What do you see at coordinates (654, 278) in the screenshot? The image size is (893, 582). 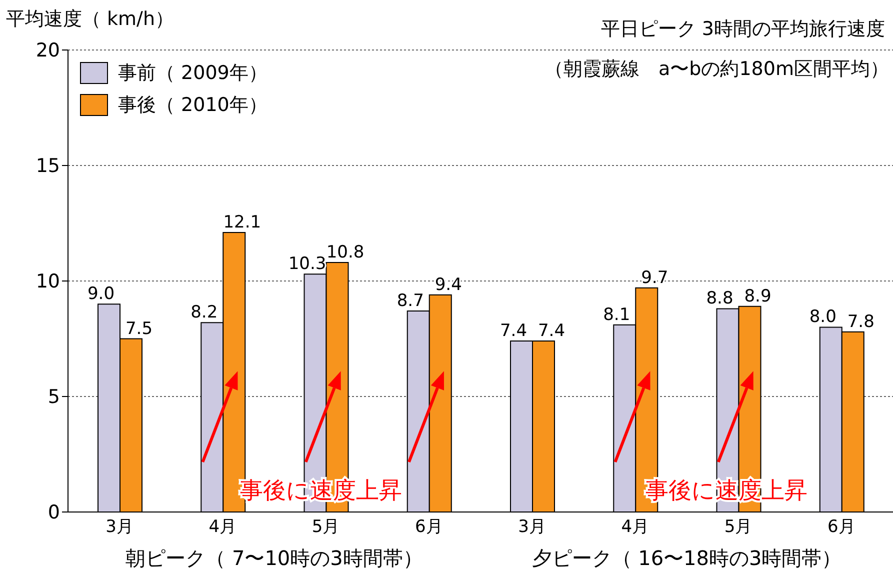 I see `data-label: 9.7` at bounding box center [654, 278].